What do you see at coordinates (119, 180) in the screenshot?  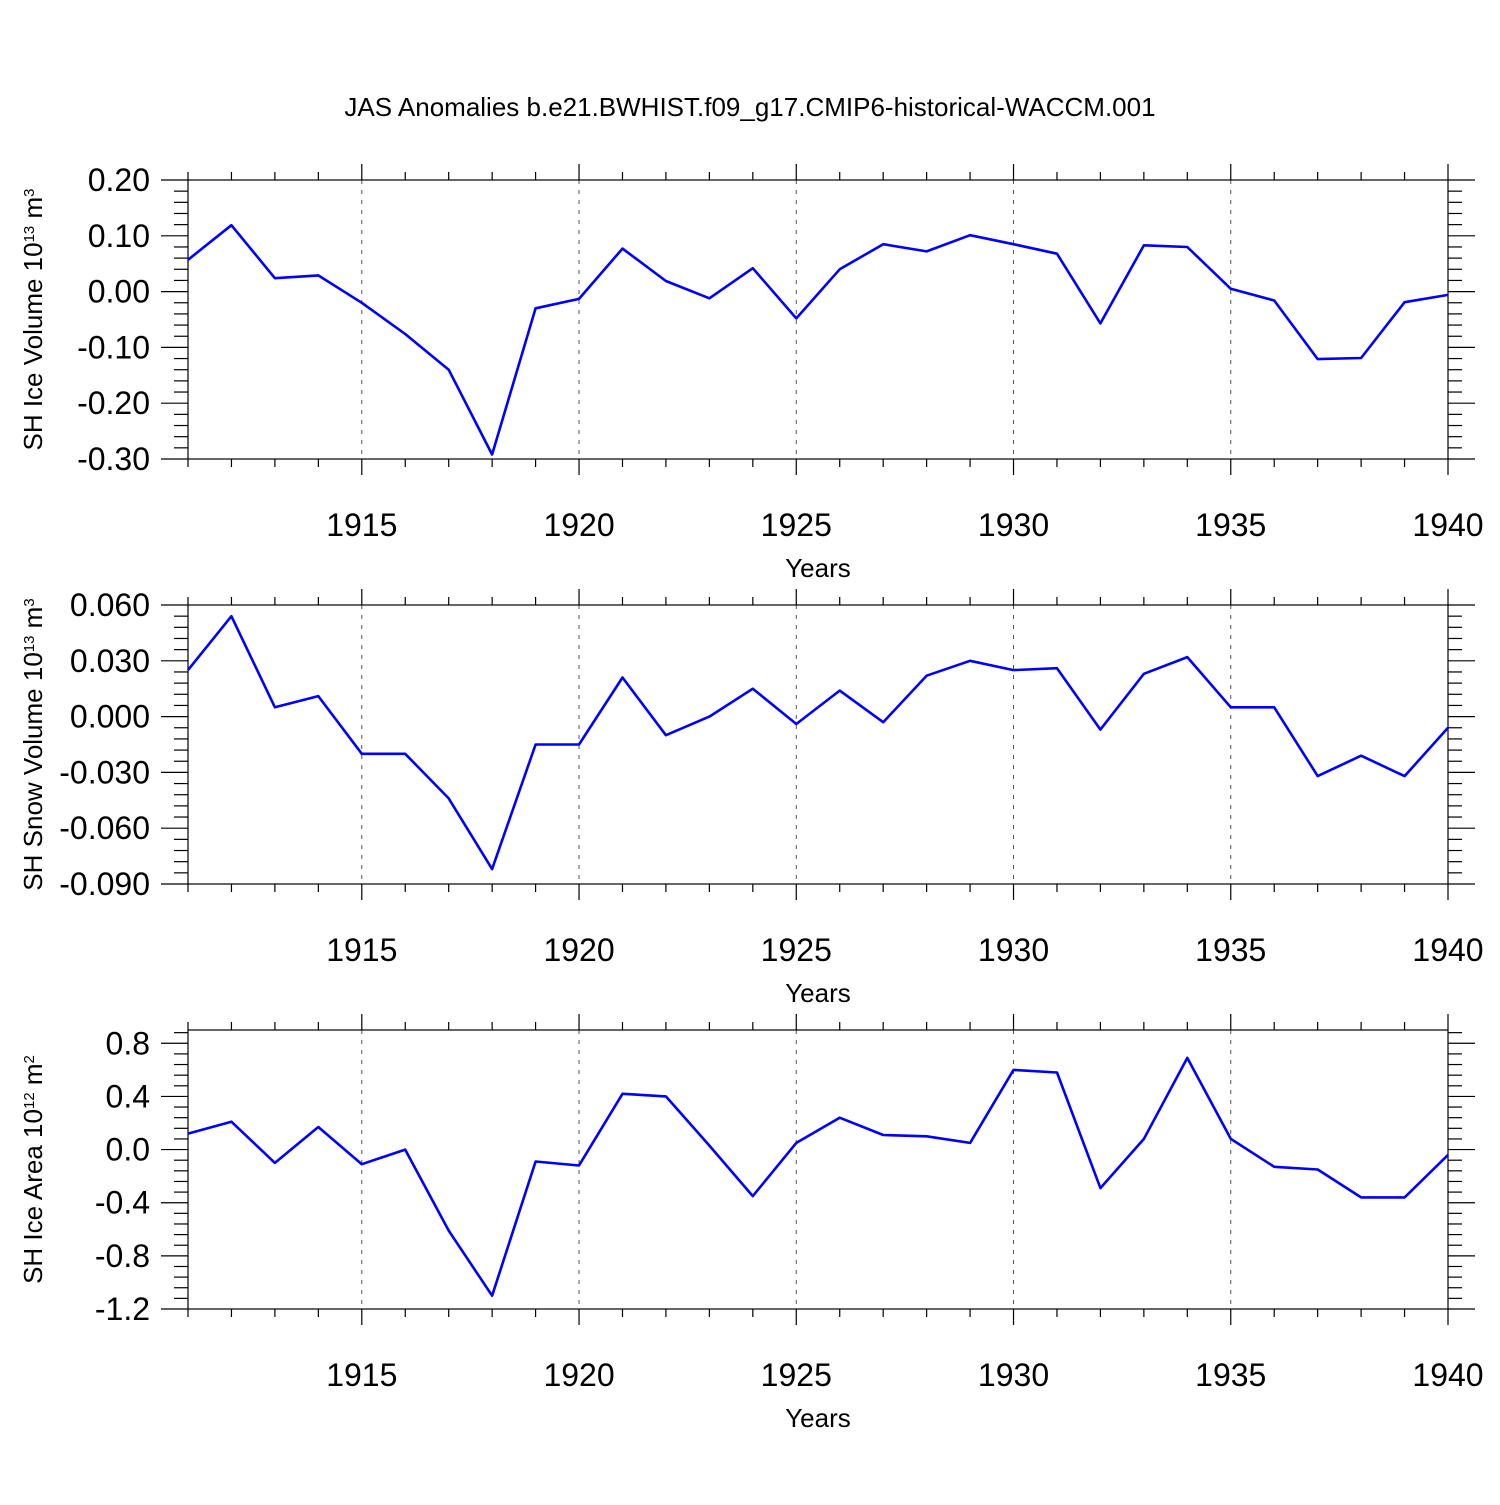 I see `y-tick-label: 0.20` at bounding box center [119, 180].